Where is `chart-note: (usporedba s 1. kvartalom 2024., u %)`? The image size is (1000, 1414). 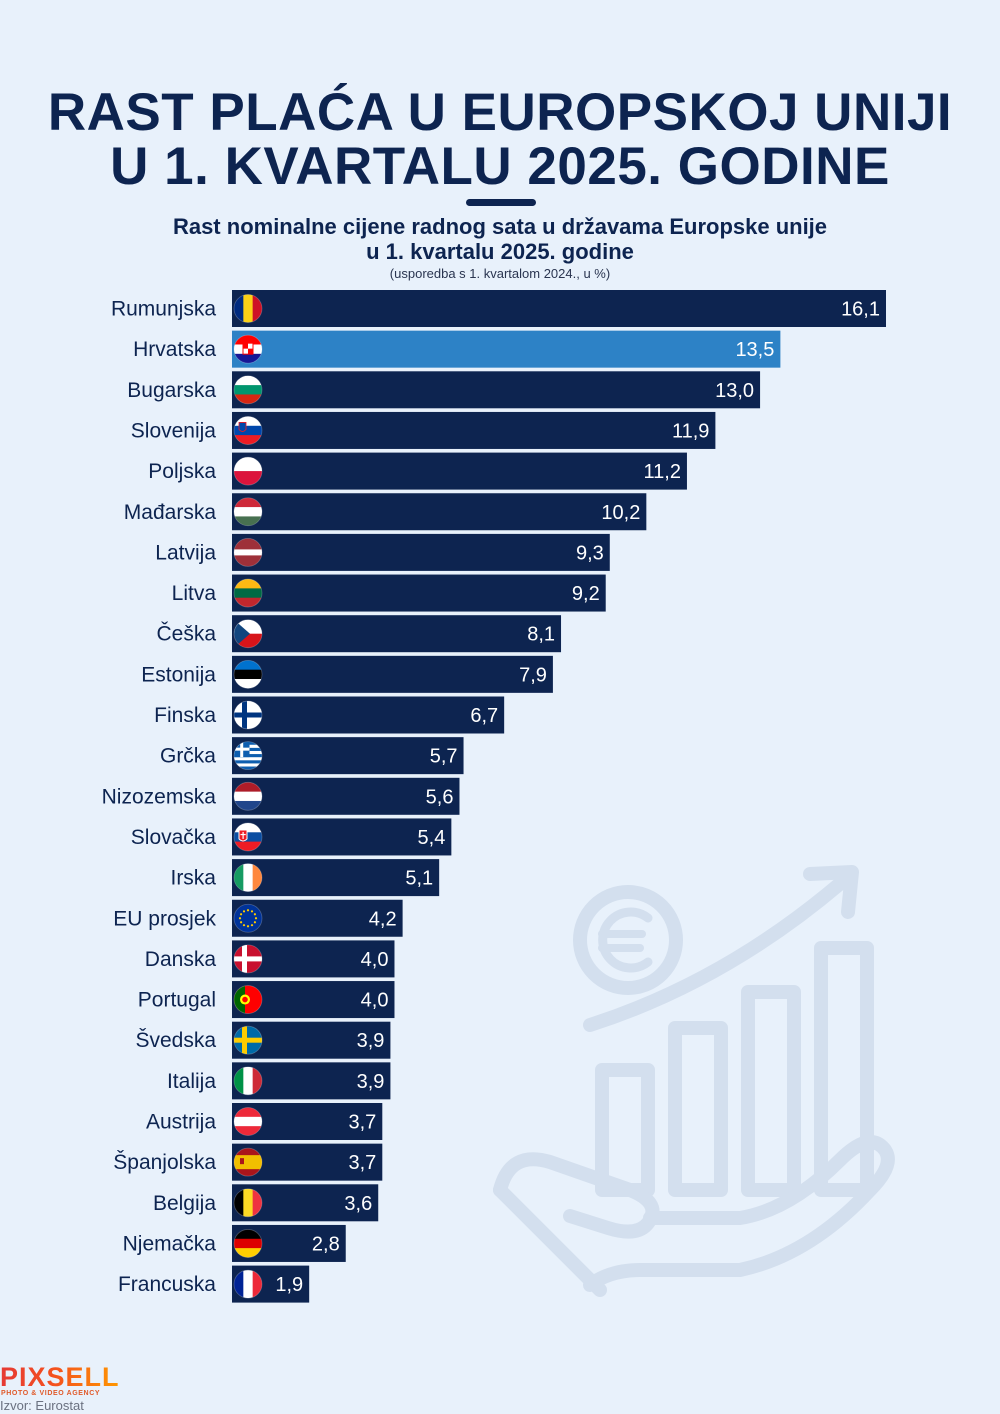 chart-note: (usporedba s 1. kvartalom 2024., u %) is located at coordinates (500, 273).